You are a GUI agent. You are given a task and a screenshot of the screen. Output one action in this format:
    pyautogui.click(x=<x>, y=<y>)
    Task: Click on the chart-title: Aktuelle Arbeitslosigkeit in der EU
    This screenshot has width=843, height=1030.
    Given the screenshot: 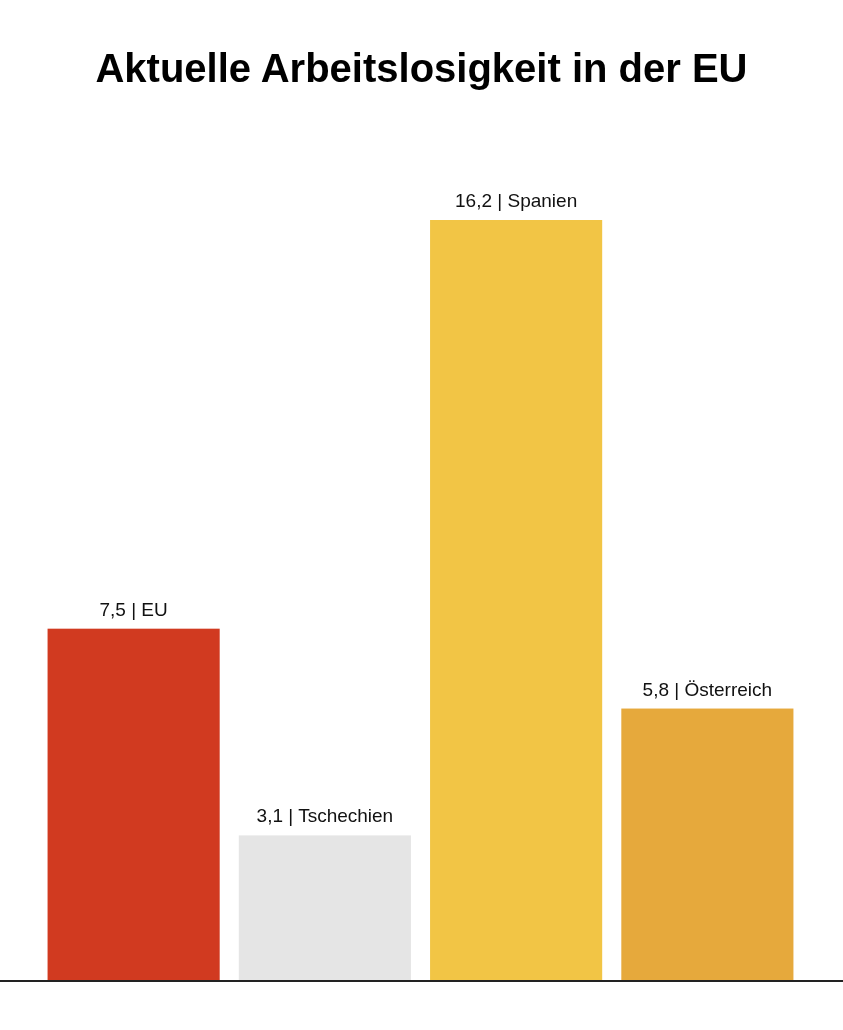 What is the action you would take?
    pyautogui.click(x=421, y=68)
    